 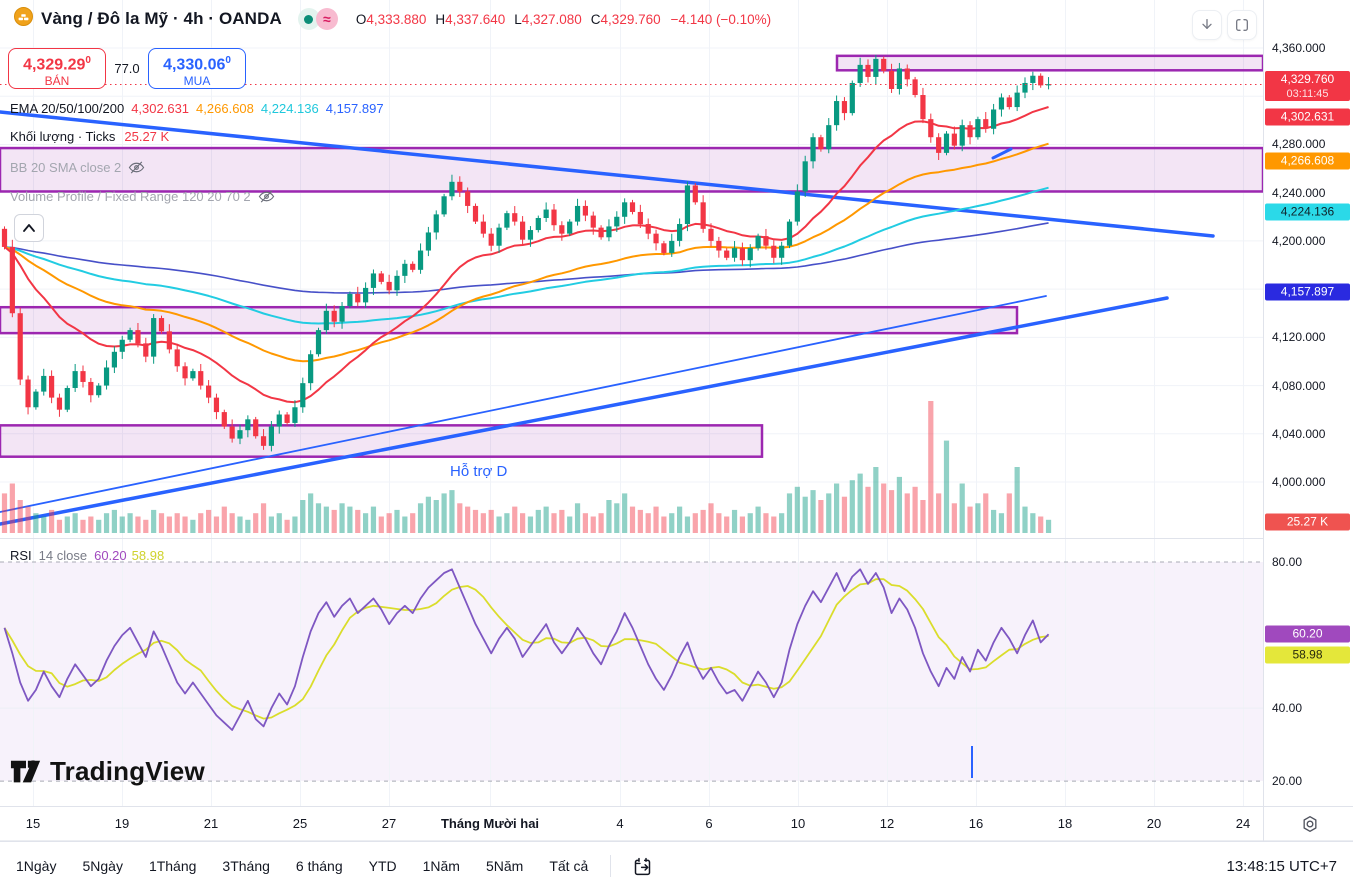 I want to click on axis-settings-gear-icon, so click(x=1310, y=824).